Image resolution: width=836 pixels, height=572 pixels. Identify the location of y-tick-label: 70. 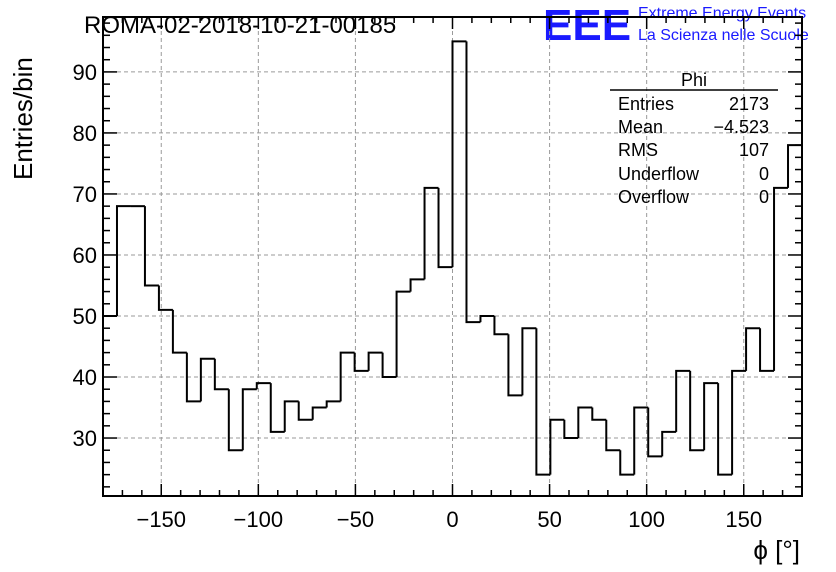
(85, 194).